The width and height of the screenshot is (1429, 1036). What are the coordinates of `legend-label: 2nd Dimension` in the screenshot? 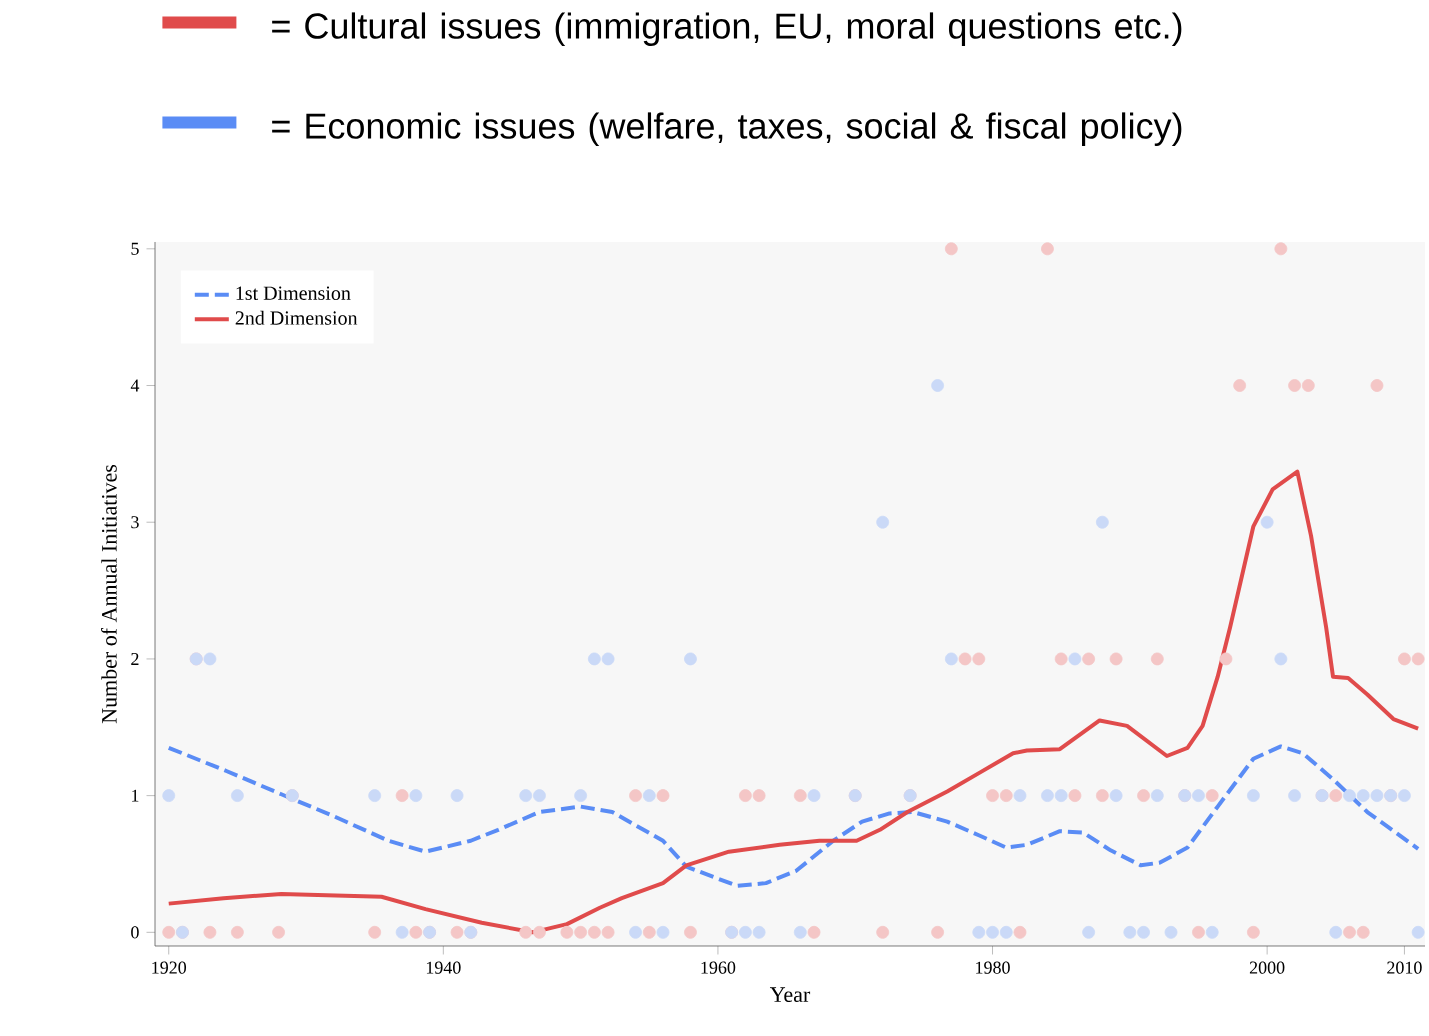 It's located at (296, 317).